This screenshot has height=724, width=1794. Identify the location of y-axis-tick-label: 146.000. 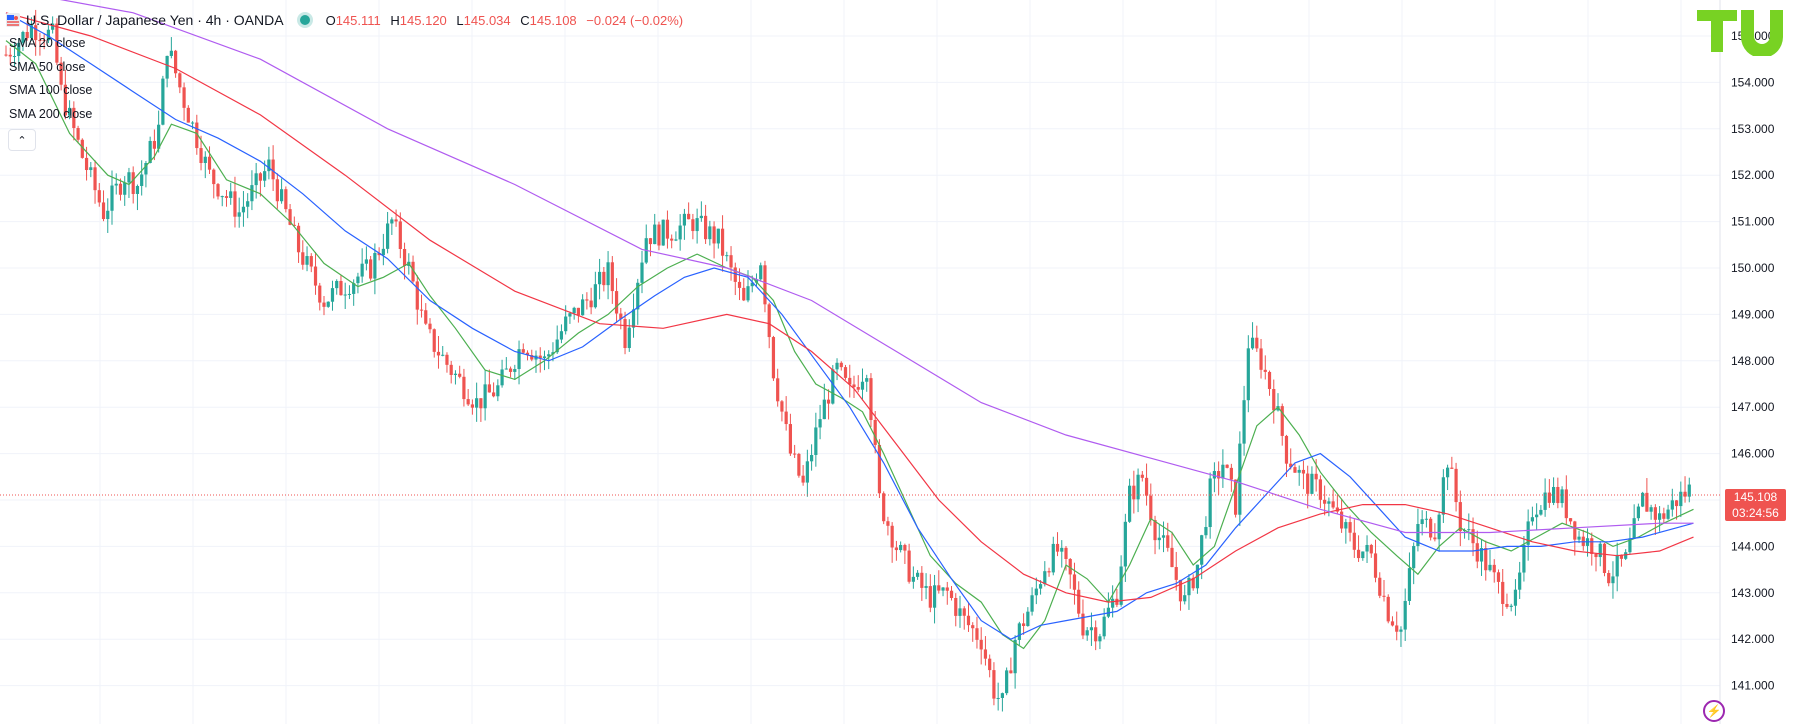
(1753, 454).